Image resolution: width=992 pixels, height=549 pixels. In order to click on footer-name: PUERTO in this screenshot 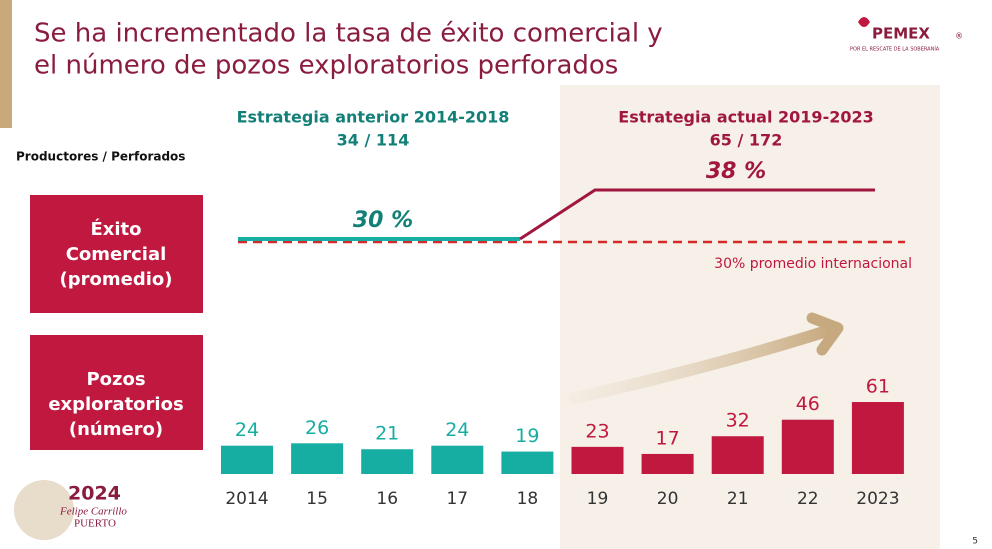, I will do `click(95, 524)`.